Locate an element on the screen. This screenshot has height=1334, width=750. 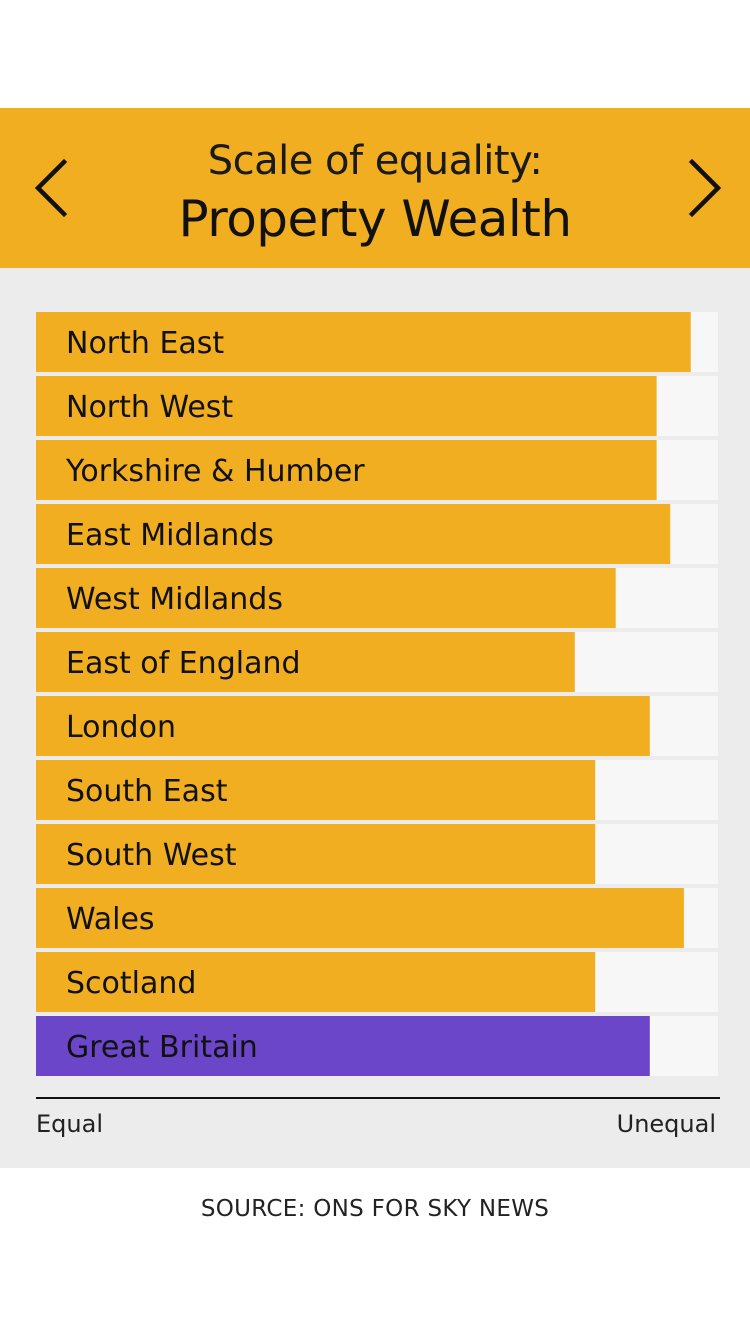
bar-label: Scotland is located at coordinates (131, 983).